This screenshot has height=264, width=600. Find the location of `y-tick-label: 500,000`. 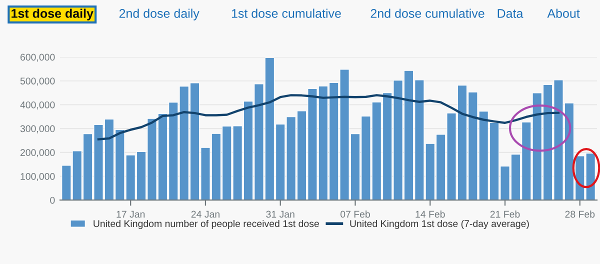

y-tick-label: 500,000 is located at coordinates (37, 82).